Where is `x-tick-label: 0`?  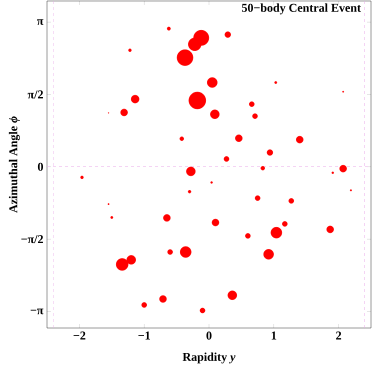 x-tick-label: 0 is located at coordinates (209, 336).